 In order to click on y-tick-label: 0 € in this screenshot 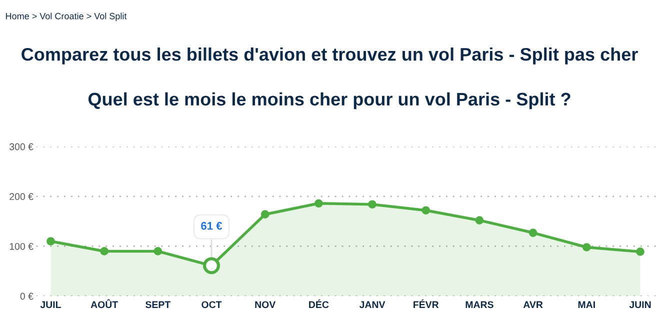, I will do `click(27, 296)`.